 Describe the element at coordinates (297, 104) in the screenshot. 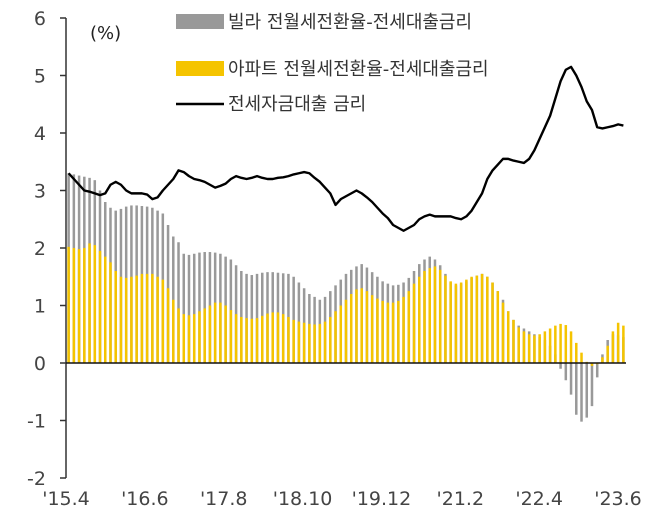

I see `legend-label-rate: 전세자금대출 금리` at that location.